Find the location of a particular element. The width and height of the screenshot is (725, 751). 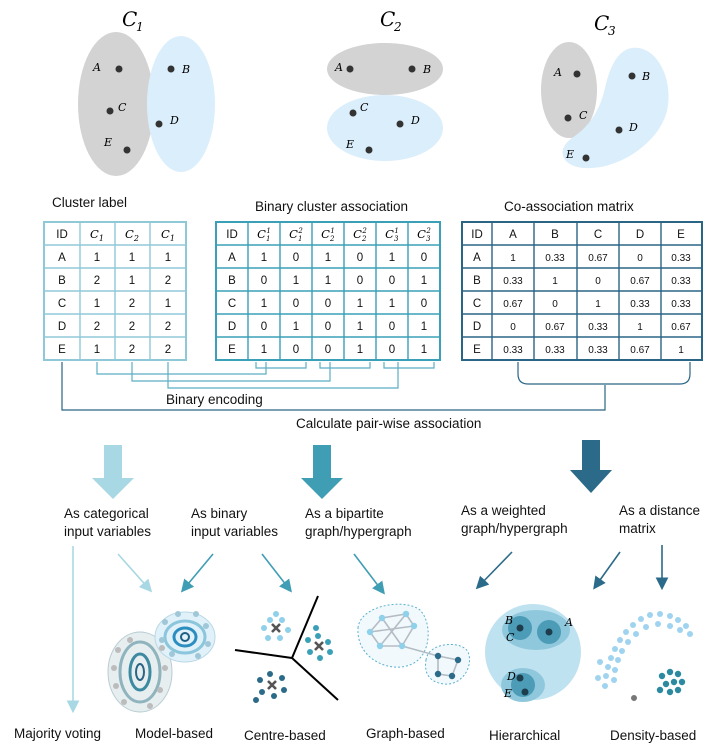

coassociation-header-cell: A is located at coordinates (513, 235).